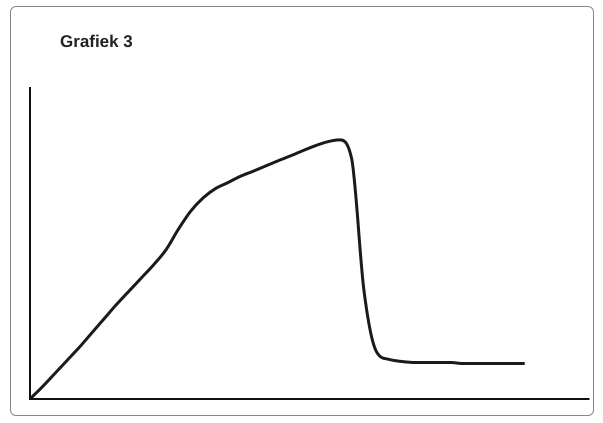 The height and width of the screenshot is (423, 603). What do you see at coordinates (96, 42) in the screenshot?
I see `chart-title: Grafiek 3` at bounding box center [96, 42].